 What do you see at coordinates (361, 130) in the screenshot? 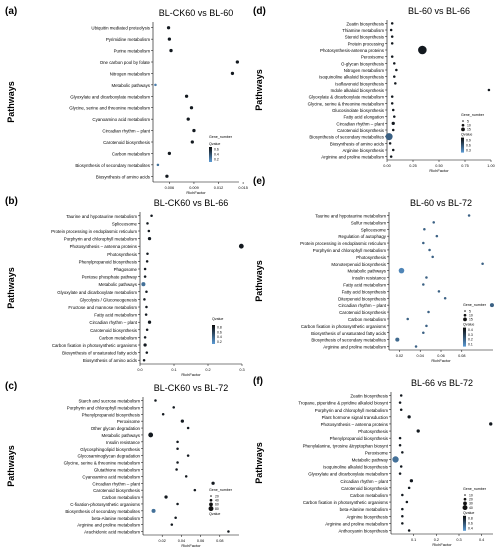
I see `y-tick-label: Carotenoid biosynthesis` at bounding box center [361, 130].